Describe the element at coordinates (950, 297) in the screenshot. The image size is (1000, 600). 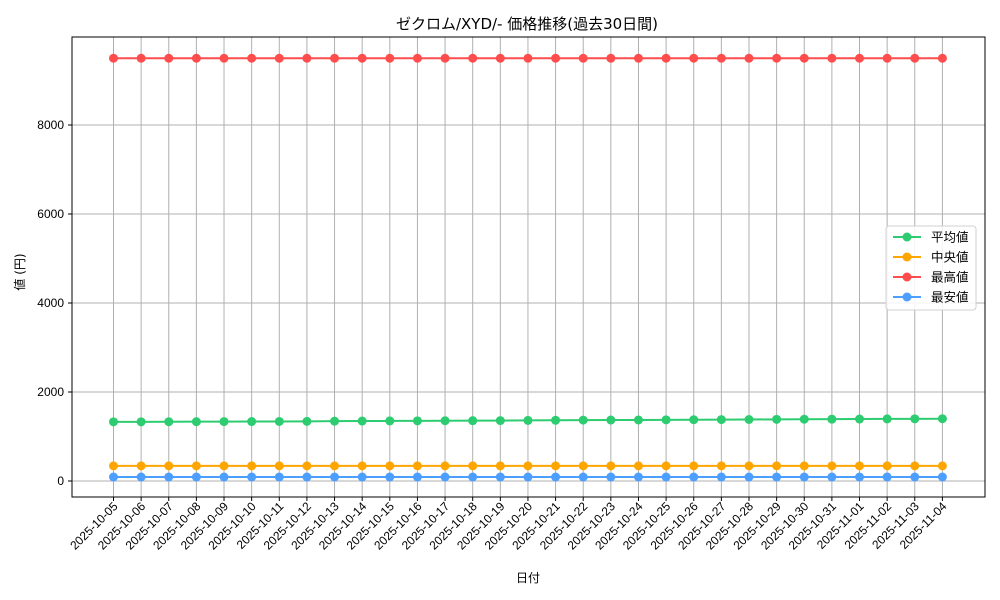
I see `legend-label: 最安値` at that location.